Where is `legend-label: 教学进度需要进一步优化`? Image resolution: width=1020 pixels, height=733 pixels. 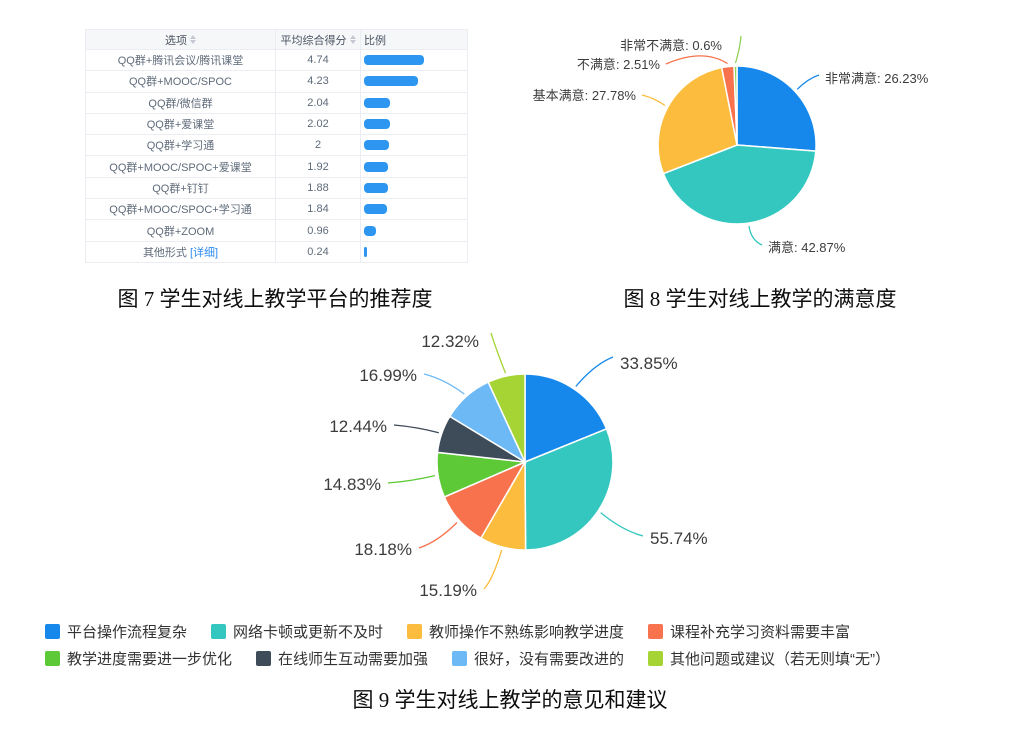
legend-label: 教学进度需要进一步优化 is located at coordinates (150, 659).